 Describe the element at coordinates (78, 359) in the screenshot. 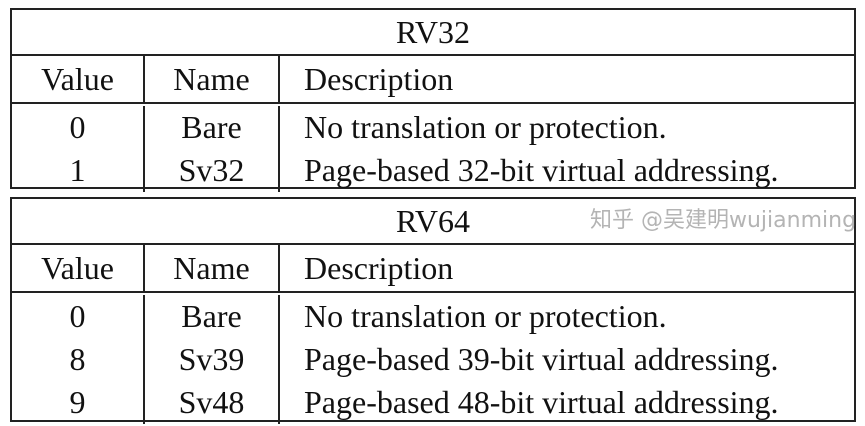

I see `cell-value: 8` at that location.